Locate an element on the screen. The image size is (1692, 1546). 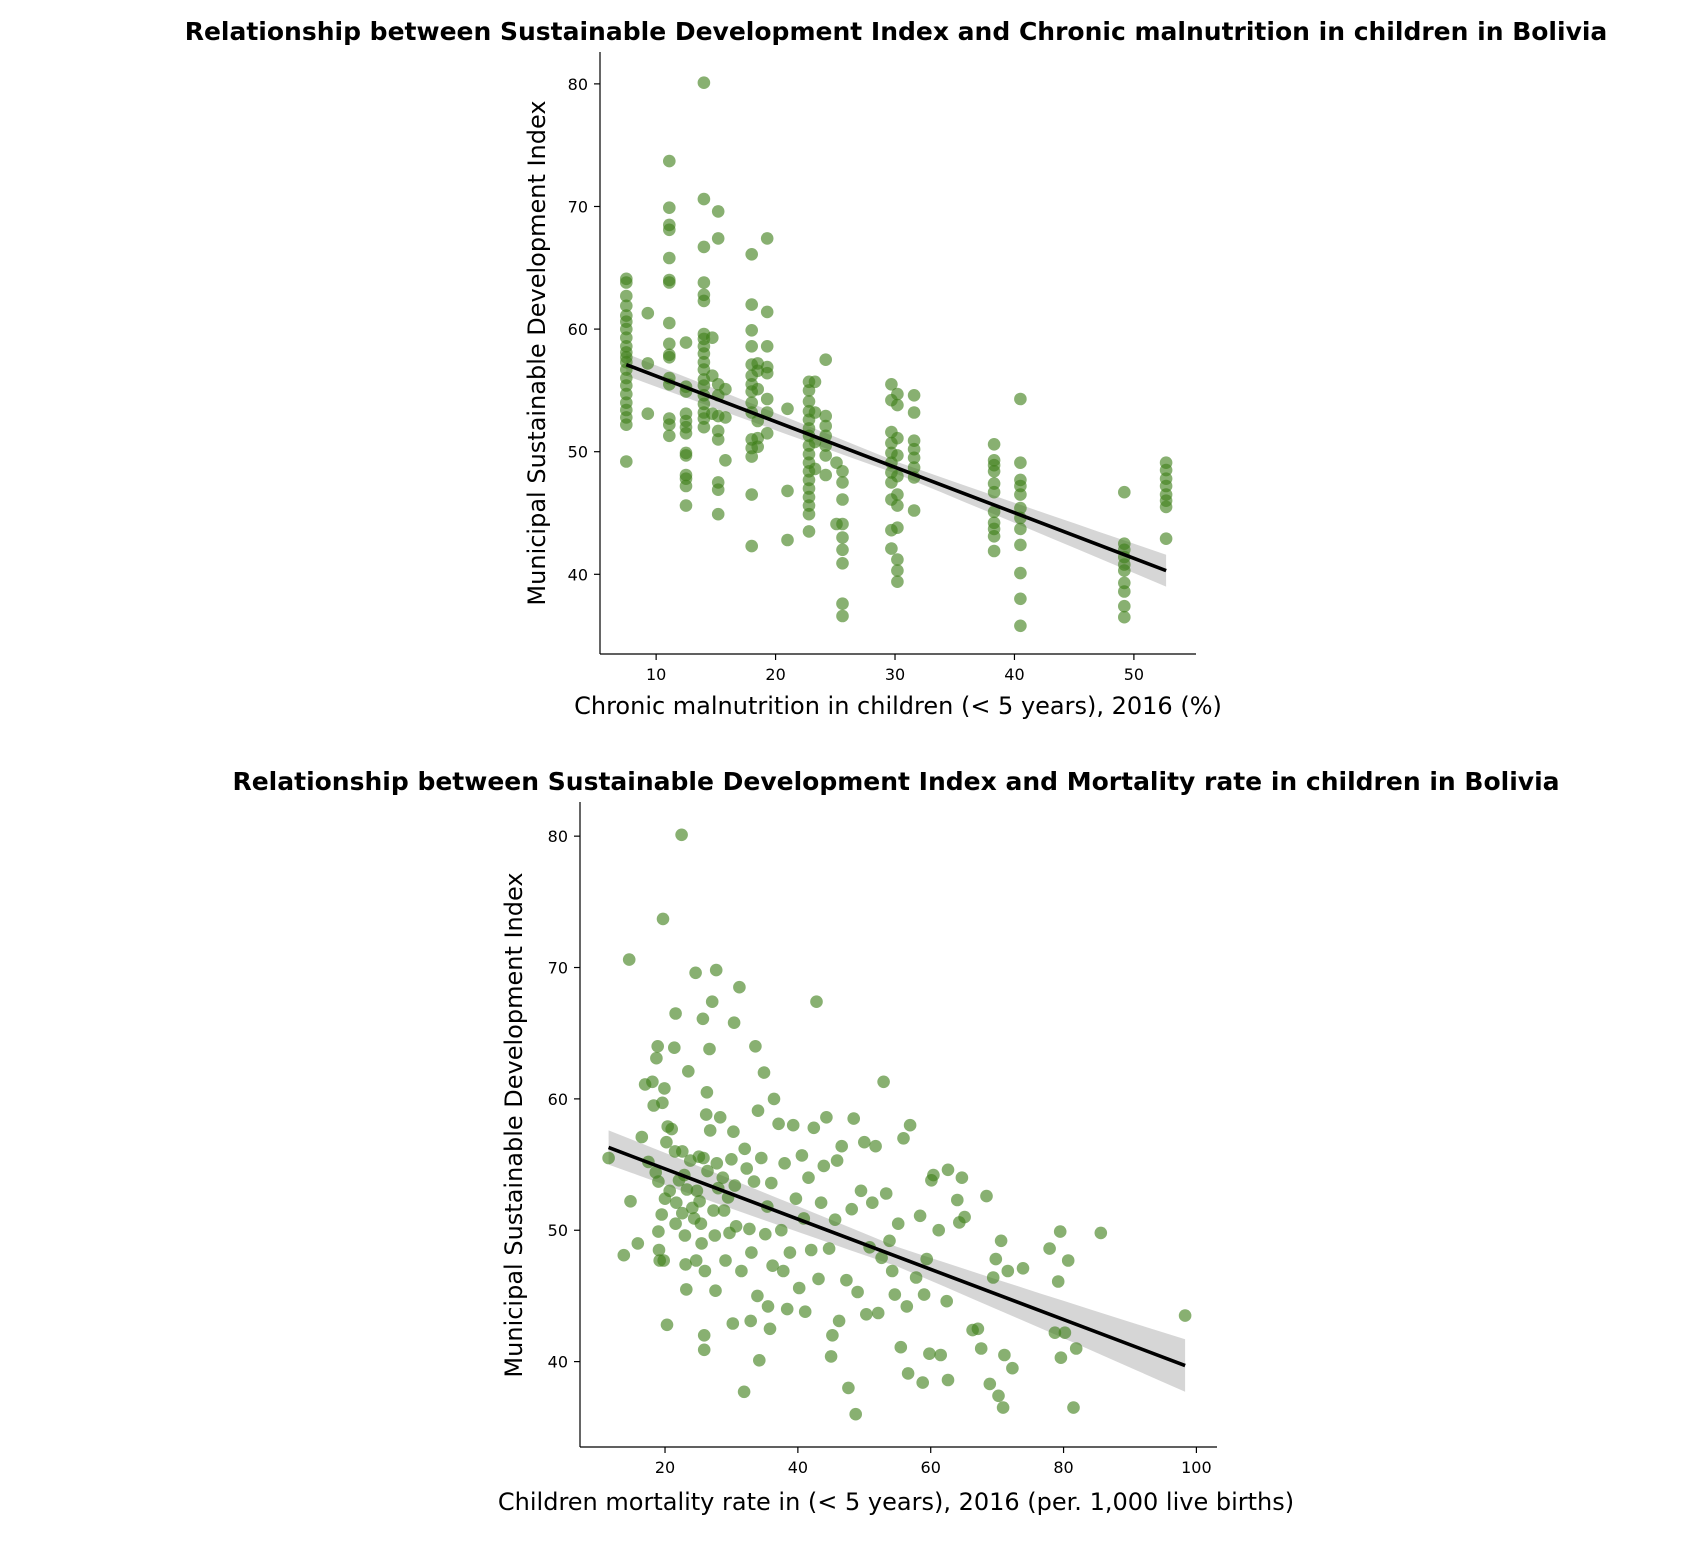
x-tick-label: 50 is located at coordinates (1134, 674).